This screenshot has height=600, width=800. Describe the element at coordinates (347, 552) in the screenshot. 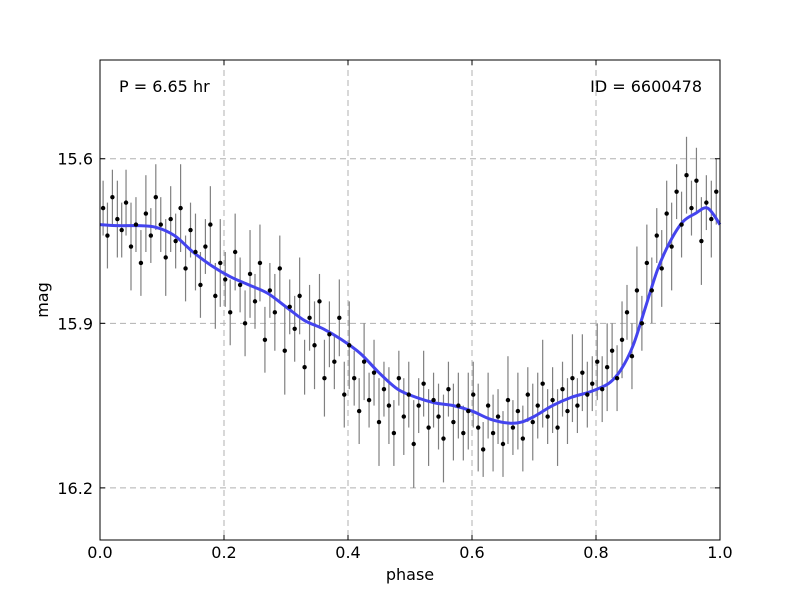

I see `x-tick-label: 0.4` at that location.